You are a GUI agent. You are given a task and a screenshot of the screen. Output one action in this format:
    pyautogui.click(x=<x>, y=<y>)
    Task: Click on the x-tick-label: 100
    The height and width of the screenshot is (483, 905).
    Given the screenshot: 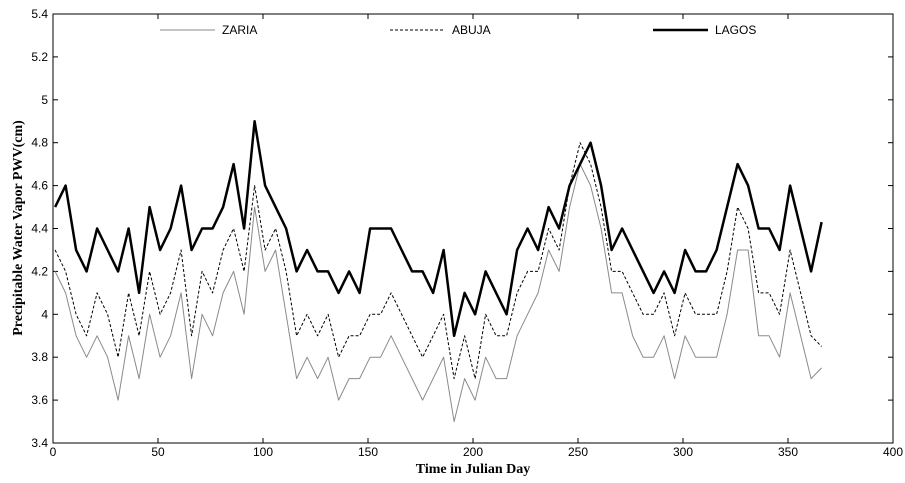 What is the action you would take?
    pyautogui.click(x=263, y=452)
    